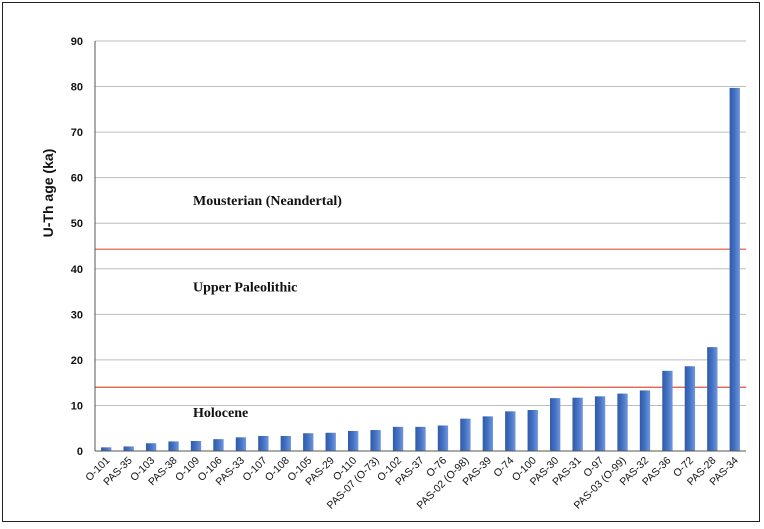  Describe the element at coordinates (77, 315) in the screenshot. I see `y-tick-label: 30` at that location.